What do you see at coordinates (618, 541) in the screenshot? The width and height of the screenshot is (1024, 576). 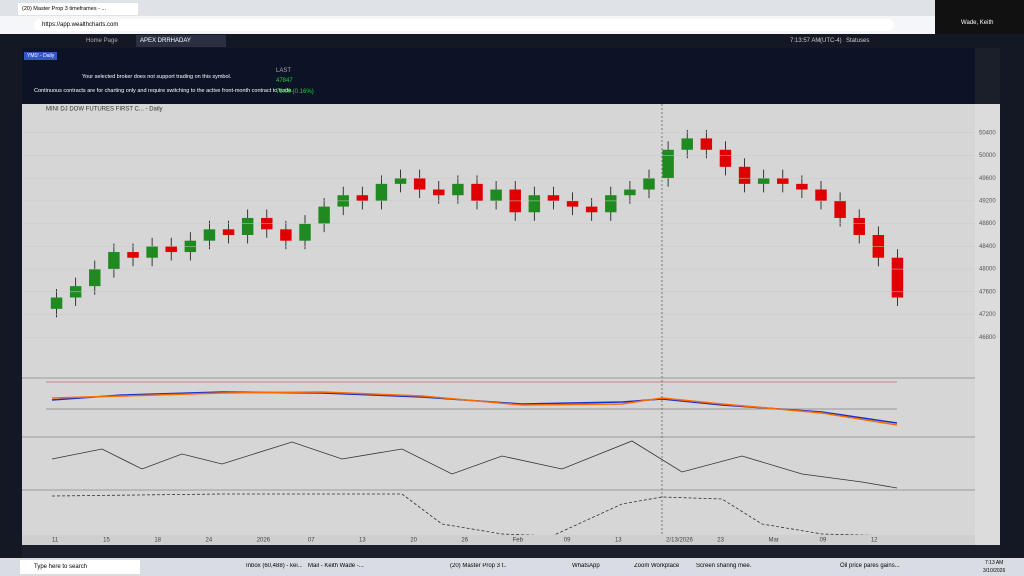 I see `x-tick-label: 13` at bounding box center [618, 541].